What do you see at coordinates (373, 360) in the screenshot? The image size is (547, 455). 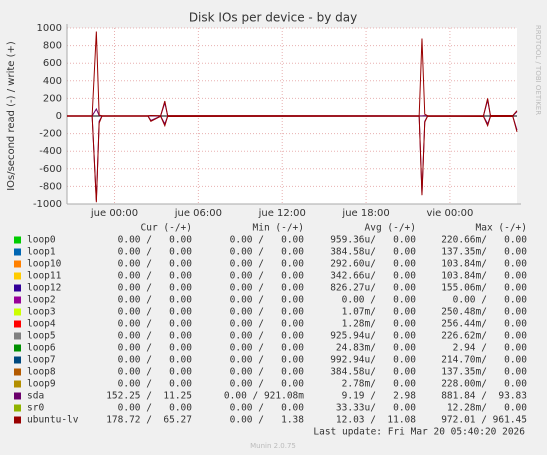 I see `legend-stat: 992.94u/ 0.00` at bounding box center [373, 360].